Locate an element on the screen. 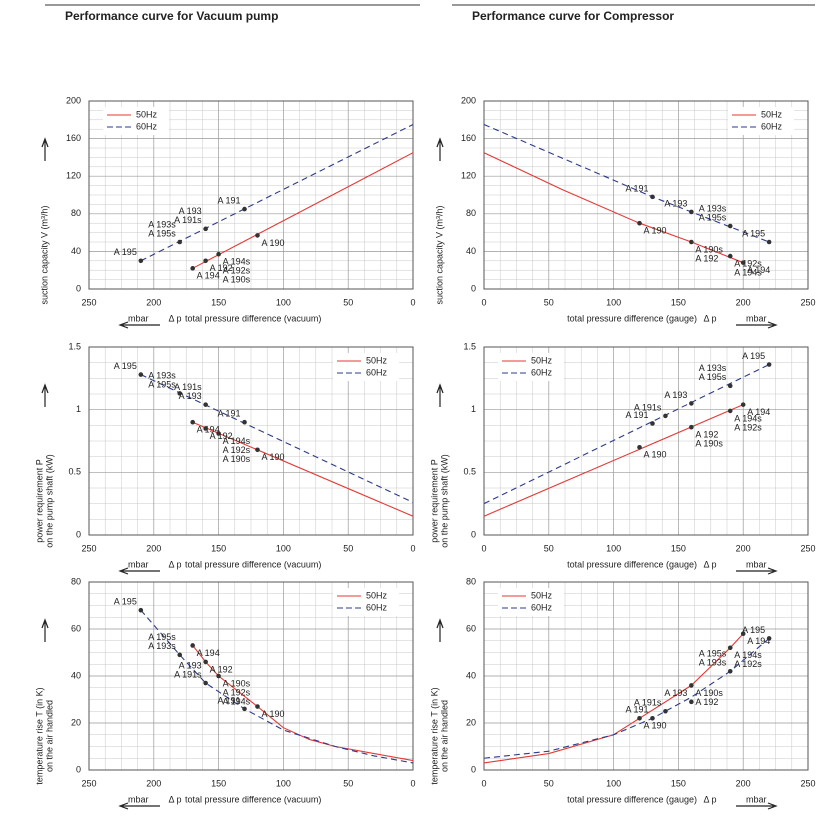 The image size is (829, 830). point-label: A 190s is located at coordinates (709, 249).